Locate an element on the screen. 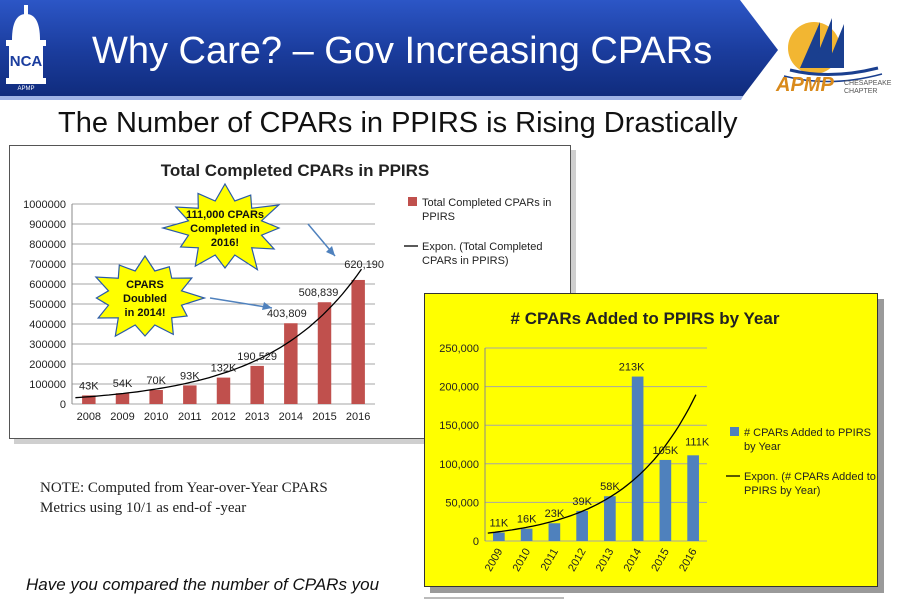 Image resolution: width=900 pixels, height=600 pixels. y-tick-label: 100000 is located at coordinates (47, 385).